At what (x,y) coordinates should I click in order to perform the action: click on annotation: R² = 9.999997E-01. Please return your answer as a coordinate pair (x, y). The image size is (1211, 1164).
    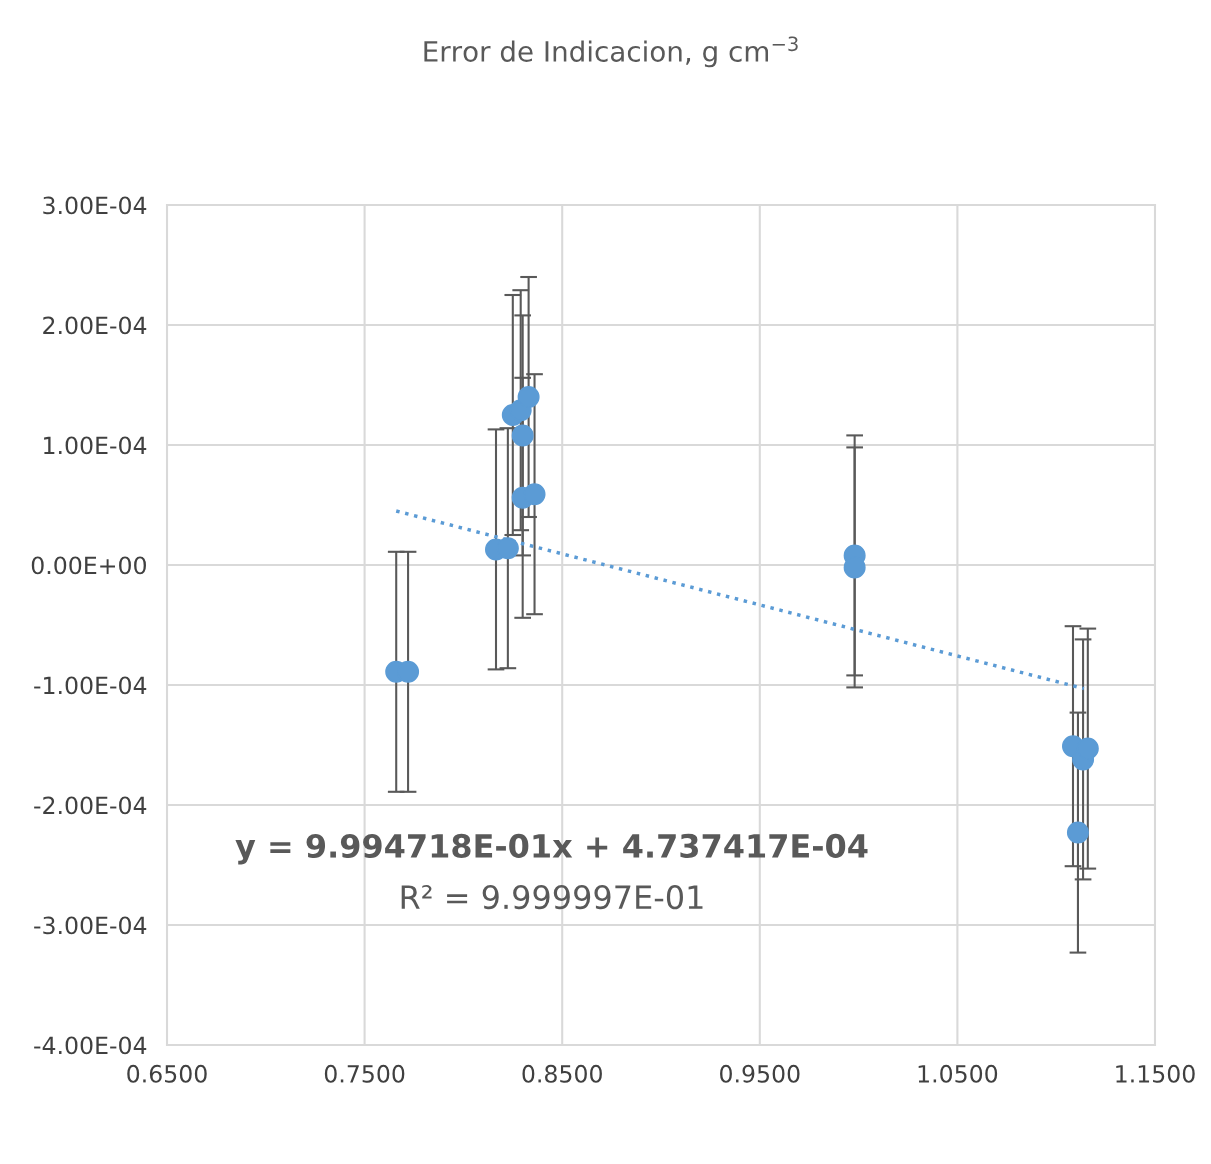
    Looking at the image, I should click on (552, 897).